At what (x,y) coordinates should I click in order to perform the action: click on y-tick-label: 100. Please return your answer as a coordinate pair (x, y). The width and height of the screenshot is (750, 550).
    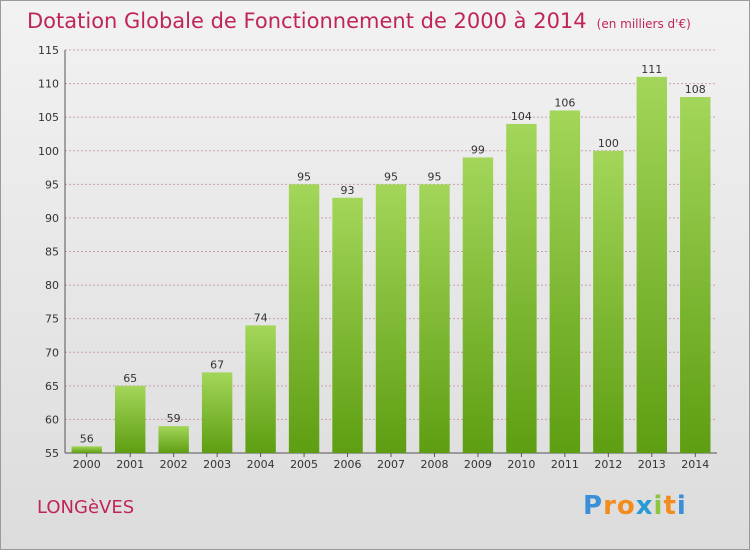
    Looking at the image, I should click on (48, 151).